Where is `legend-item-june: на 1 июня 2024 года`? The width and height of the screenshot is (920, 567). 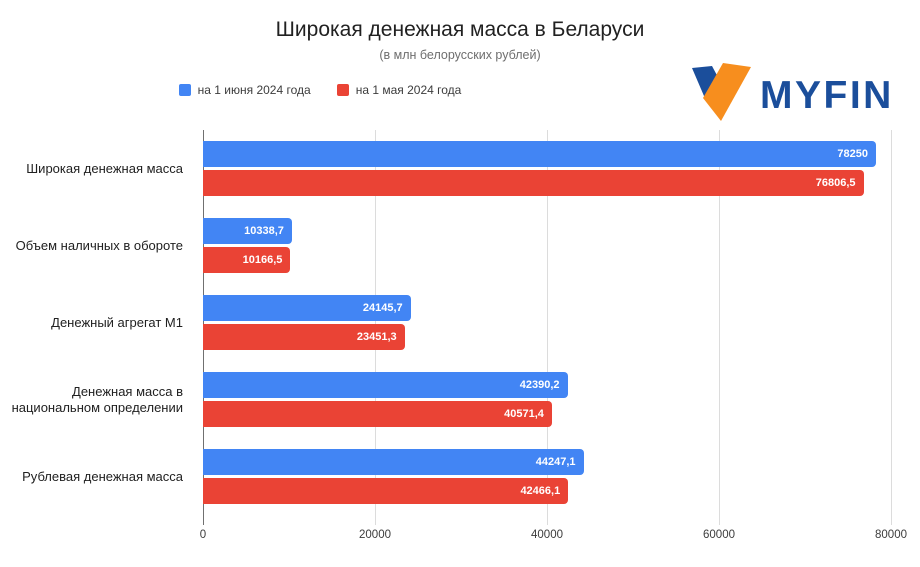
legend-item-june: на 1 июня 2024 года is located at coordinates (244, 90).